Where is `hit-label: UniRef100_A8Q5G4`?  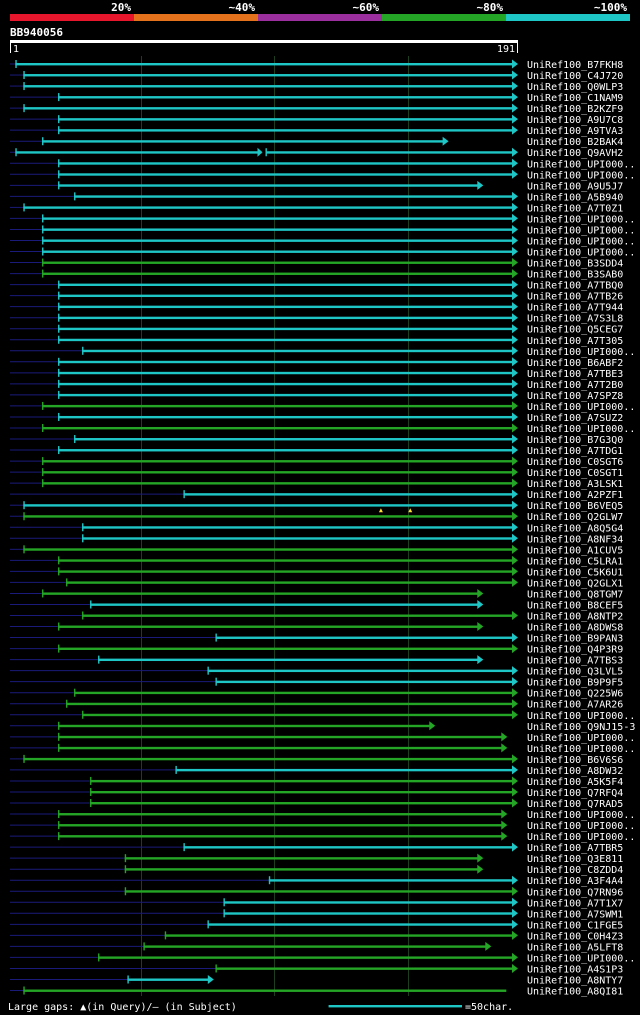
hit-label: UniRef100_A8Q5G4 is located at coordinates (575, 528).